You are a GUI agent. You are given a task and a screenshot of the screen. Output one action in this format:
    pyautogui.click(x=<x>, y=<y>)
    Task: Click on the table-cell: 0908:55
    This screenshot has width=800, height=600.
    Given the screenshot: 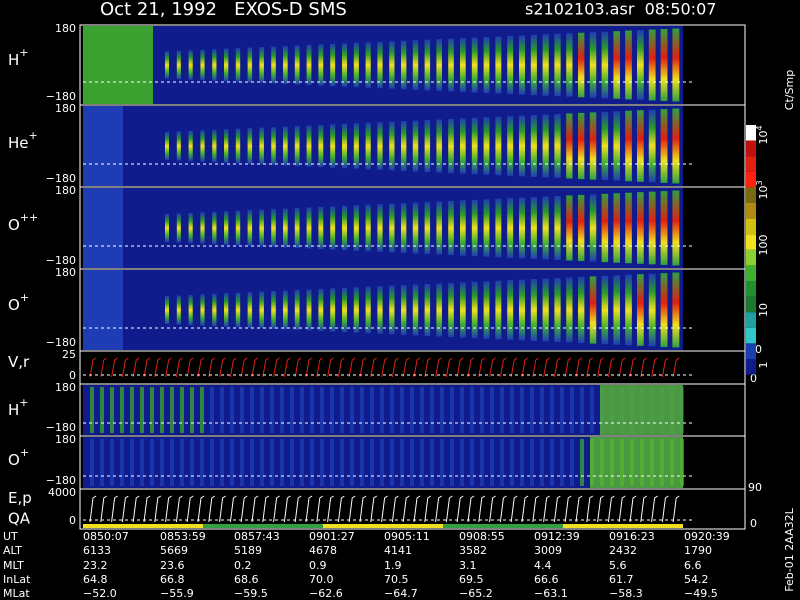 What is the action you would take?
    pyautogui.click(x=482, y=536)
    